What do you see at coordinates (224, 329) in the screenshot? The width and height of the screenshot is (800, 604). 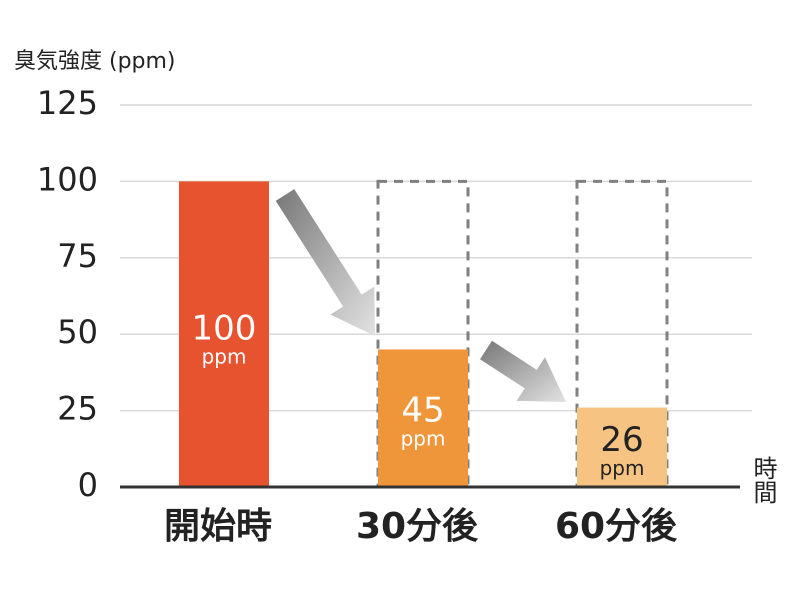 I see `data-label: 100` at bounding box center [224, 329].